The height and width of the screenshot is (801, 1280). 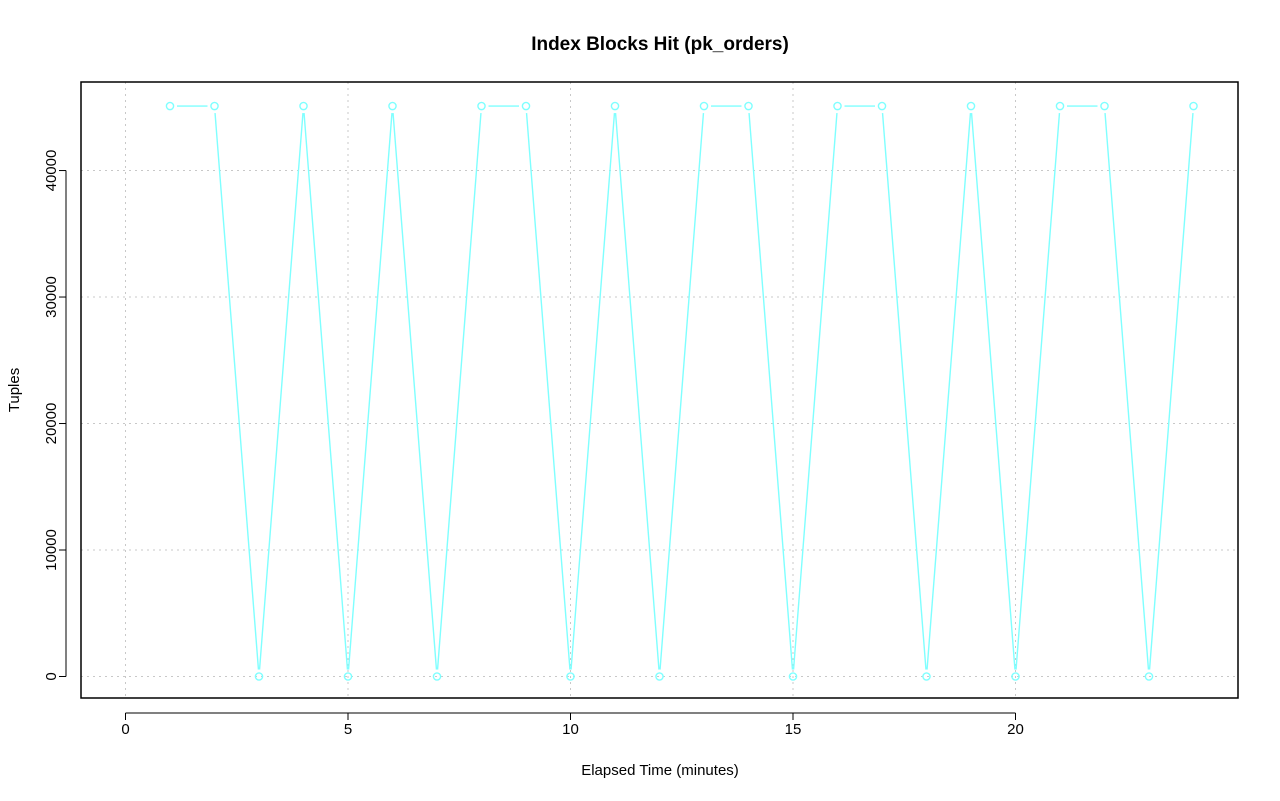 I want to click on x-tick-label: 0, so click(x=125, y=729).